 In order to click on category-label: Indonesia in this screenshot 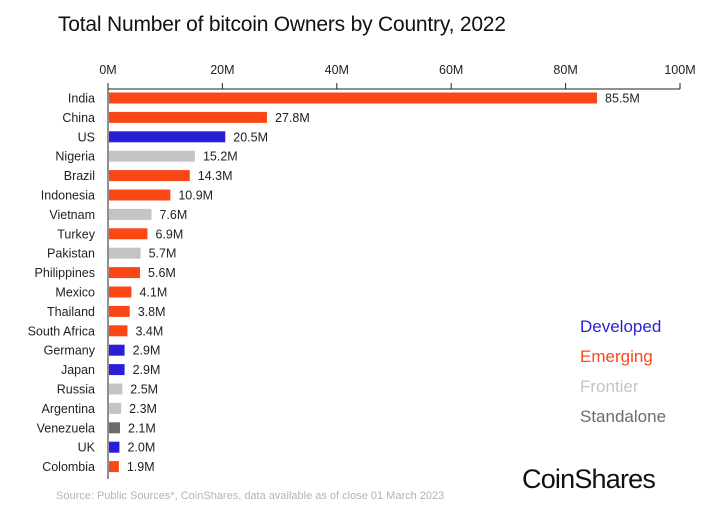, I will do `click(68, 196)`.